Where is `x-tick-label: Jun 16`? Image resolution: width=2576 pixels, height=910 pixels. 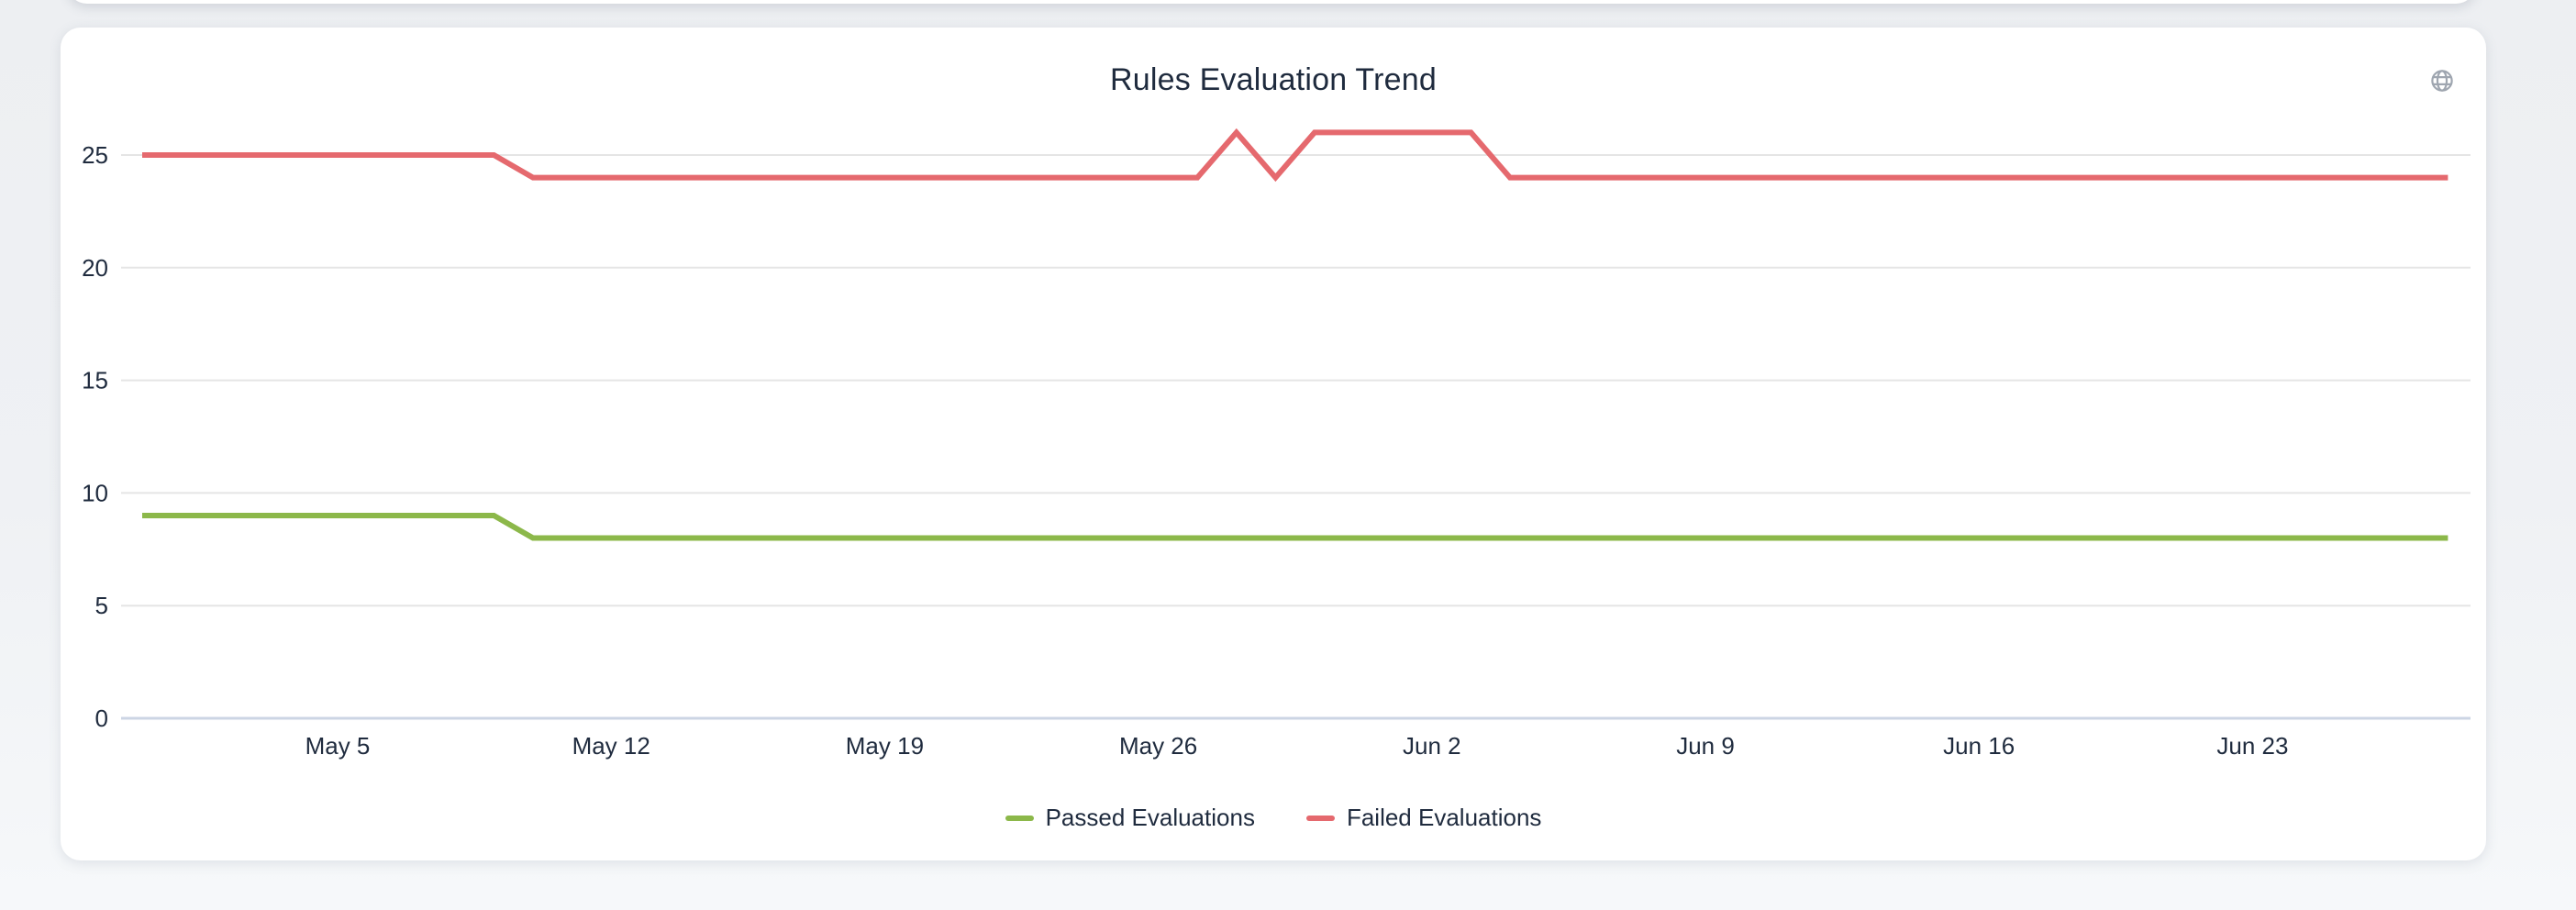 x-tick-label: Jun 16 is located at coordinates (1979, 746).